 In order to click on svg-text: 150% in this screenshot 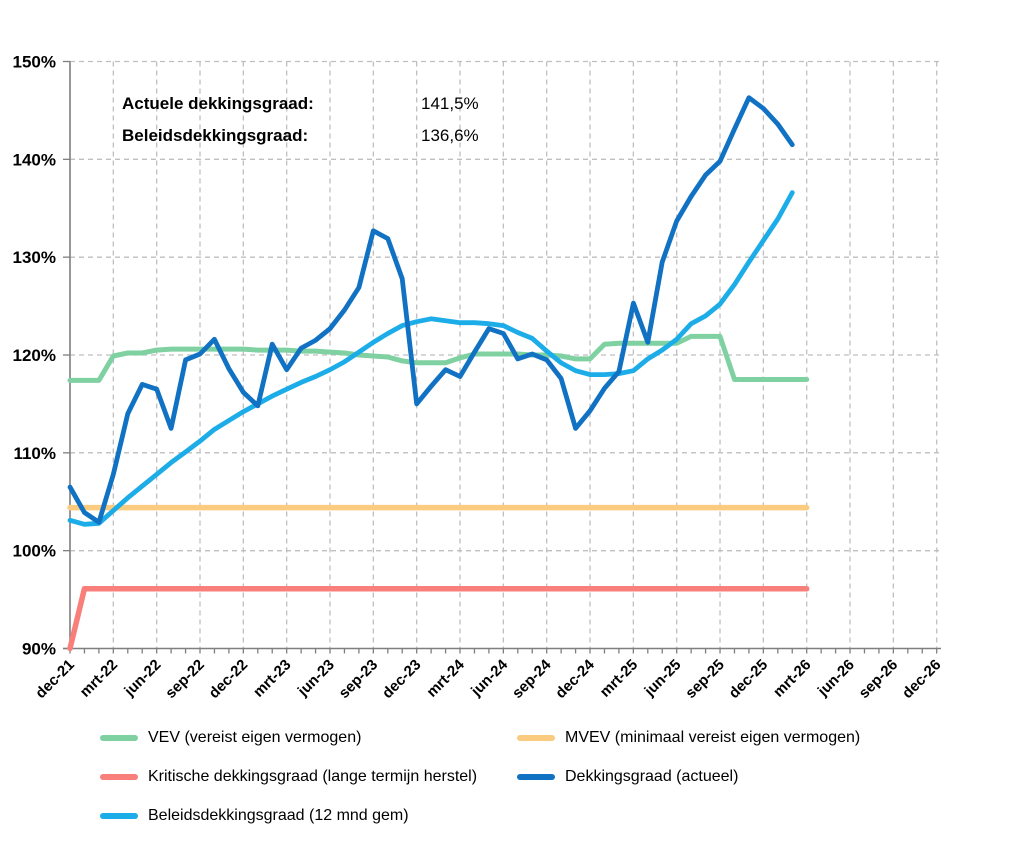, I will do `click(34, 62)`.